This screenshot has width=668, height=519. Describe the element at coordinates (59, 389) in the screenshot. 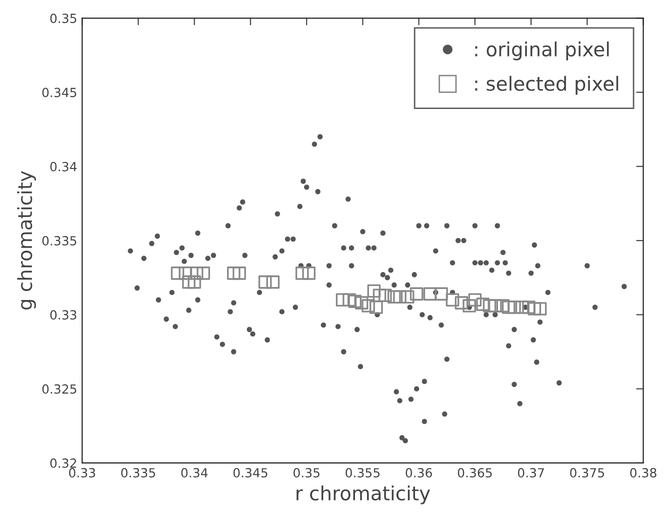

I see `y-tick-label: 0.325` at that location.